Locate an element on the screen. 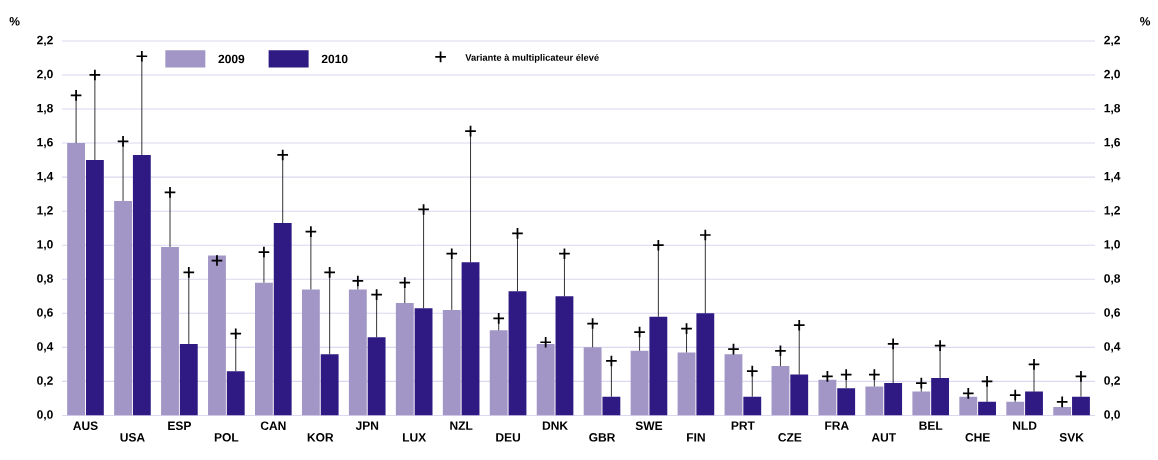 Image resolution: width=1158 pixels, height=460 pixels. y2-tick-label: 0,0 is located at coordinates (1112, 415).